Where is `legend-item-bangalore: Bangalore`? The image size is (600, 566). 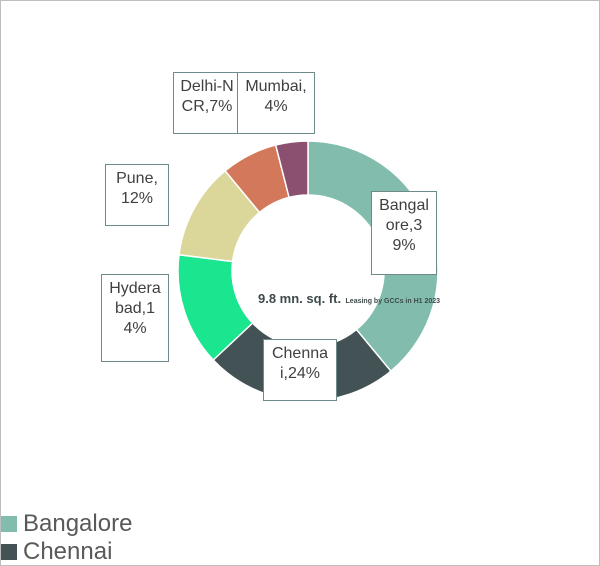
legend-item-bangalore: Bangalore is located at coordinates (66, 524).